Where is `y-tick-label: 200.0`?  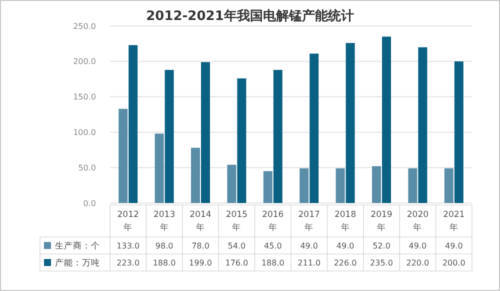
y-tick-label: 200.0 is located at coordinates (84, 61).